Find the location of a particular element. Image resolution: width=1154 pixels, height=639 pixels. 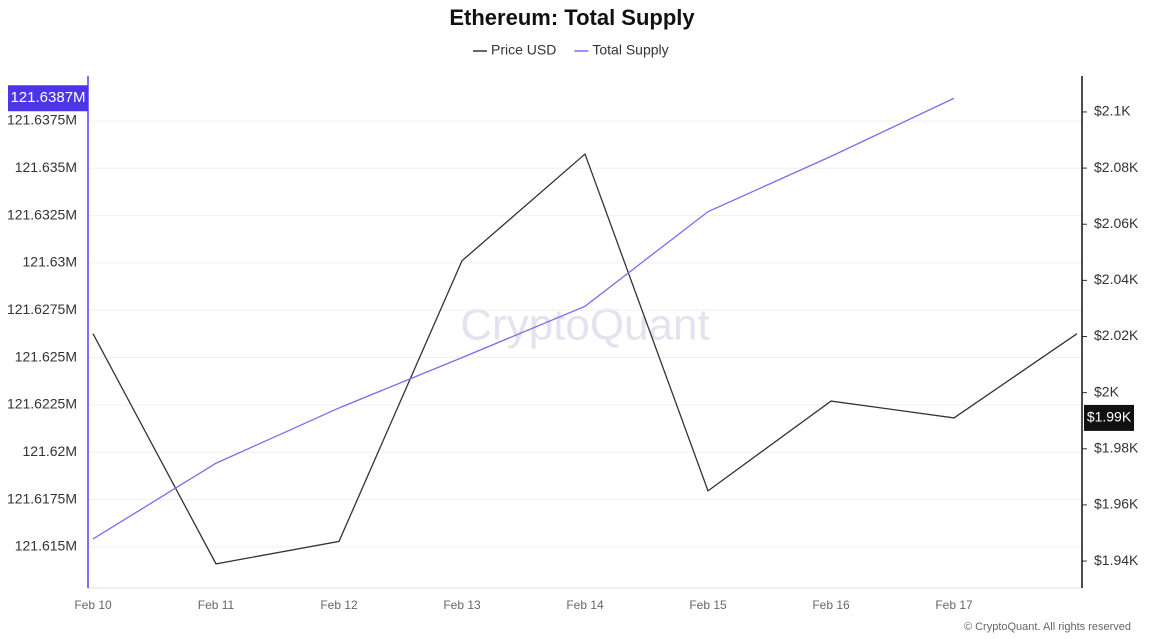

y-tick-label: 121.625M is located at coordinates (46, 356).